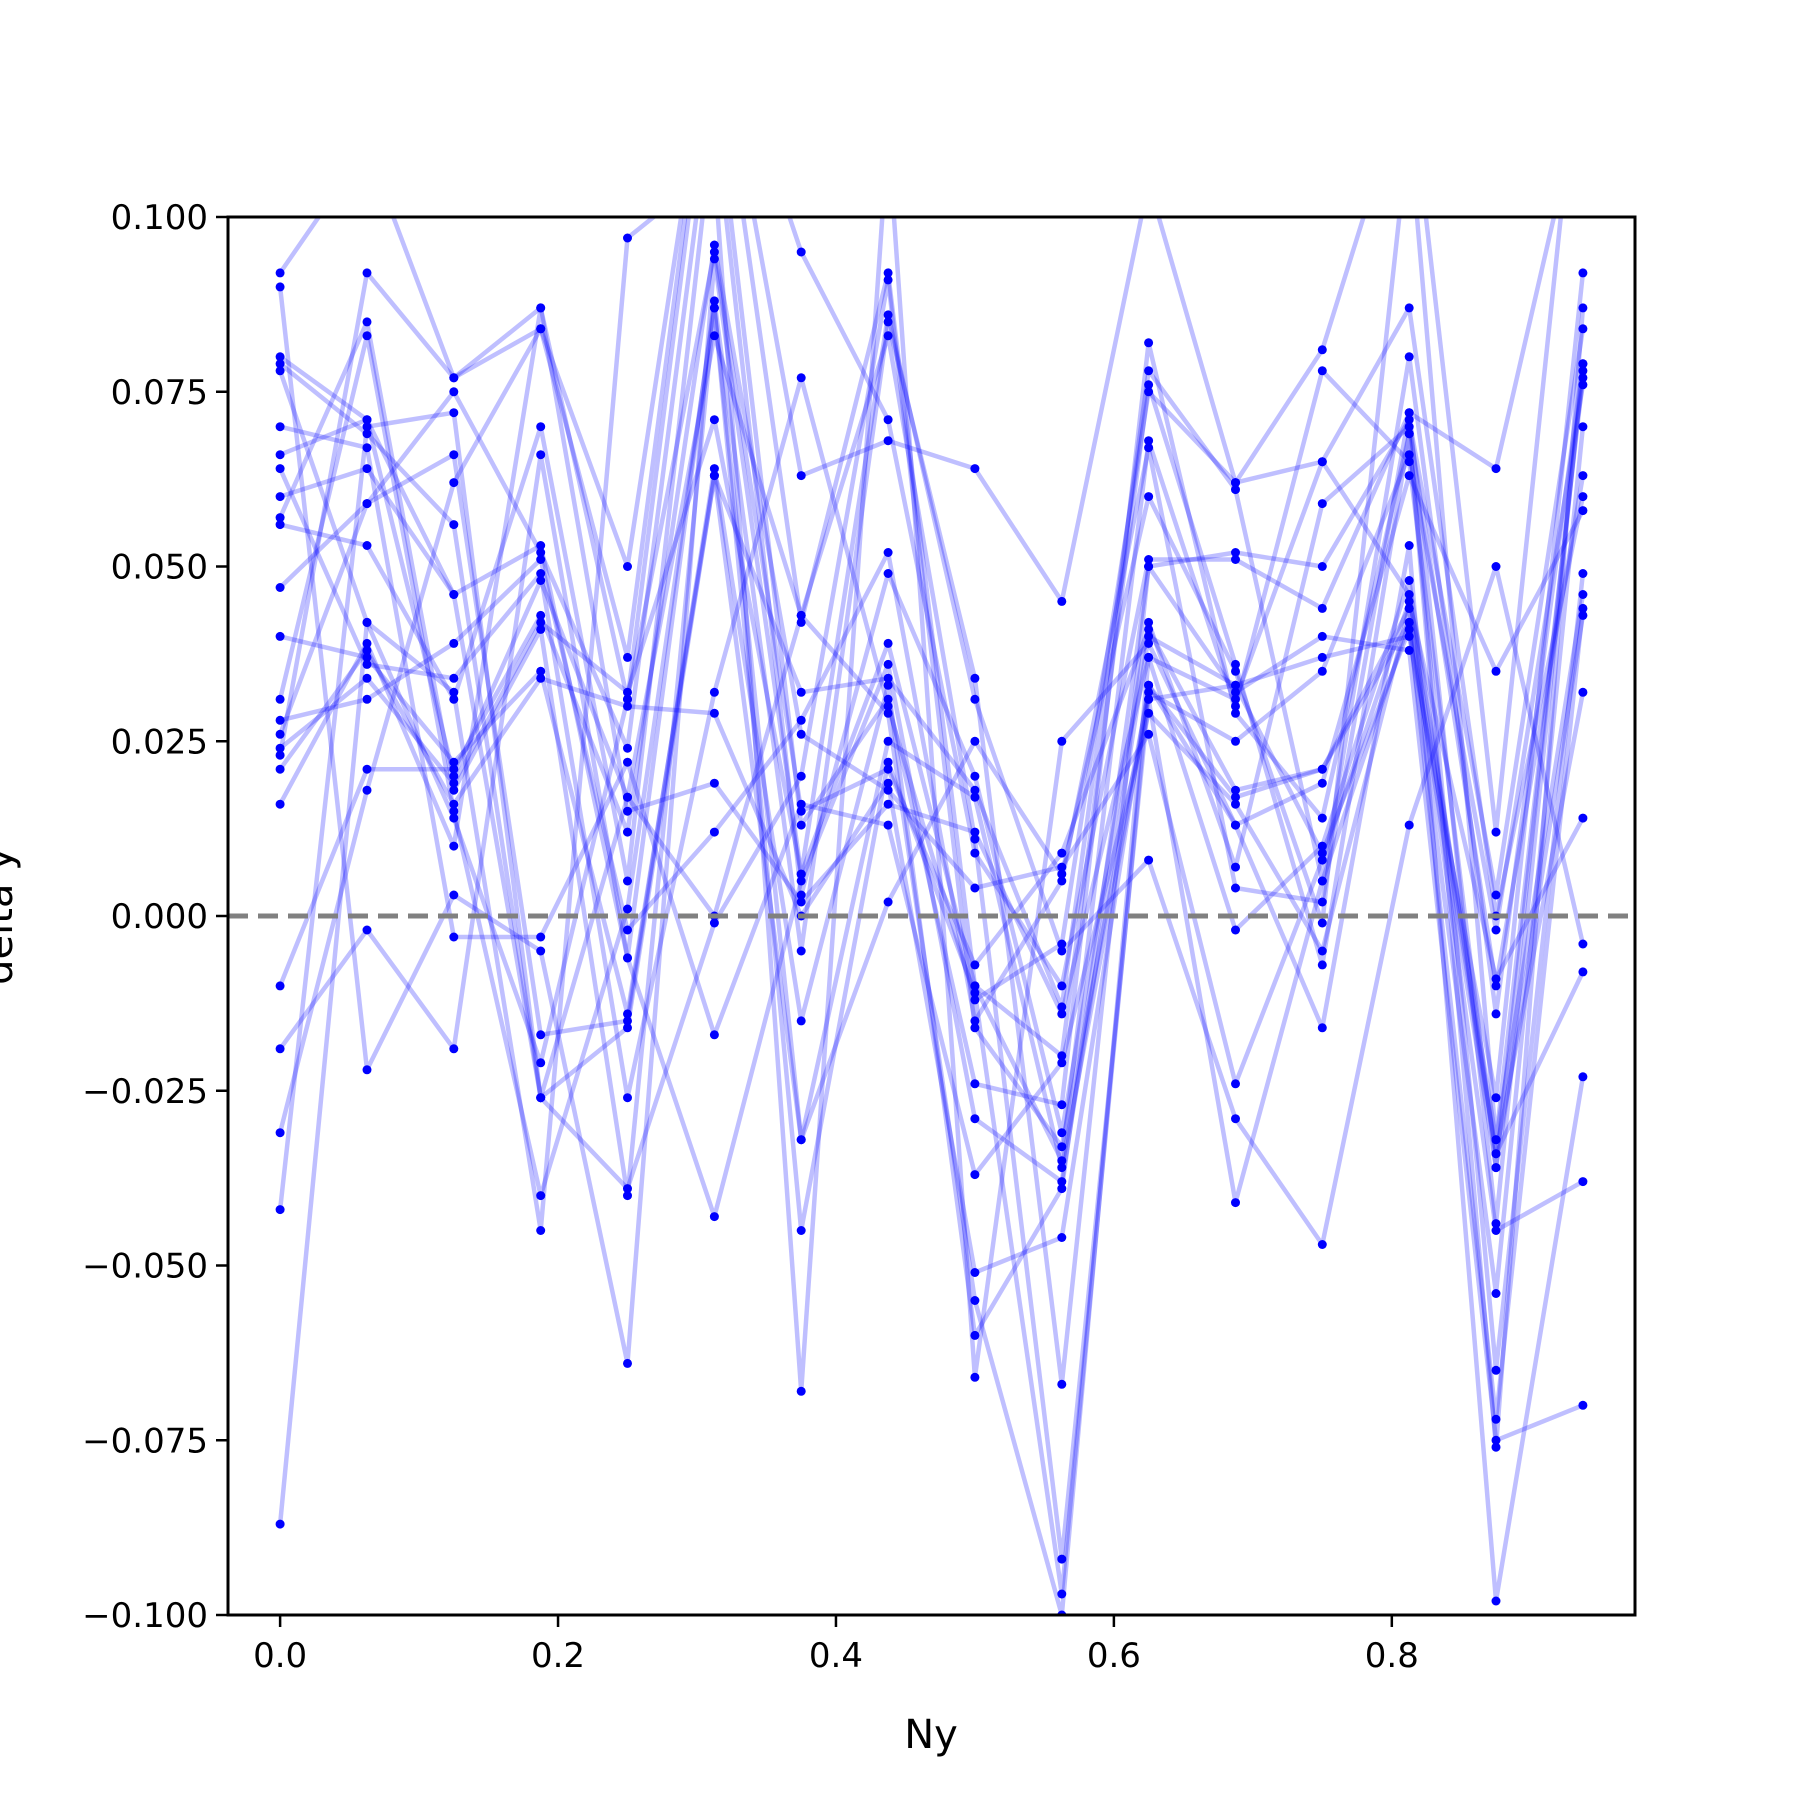  I want to click on y-tick-label: −0.075, so click(145, 1441).